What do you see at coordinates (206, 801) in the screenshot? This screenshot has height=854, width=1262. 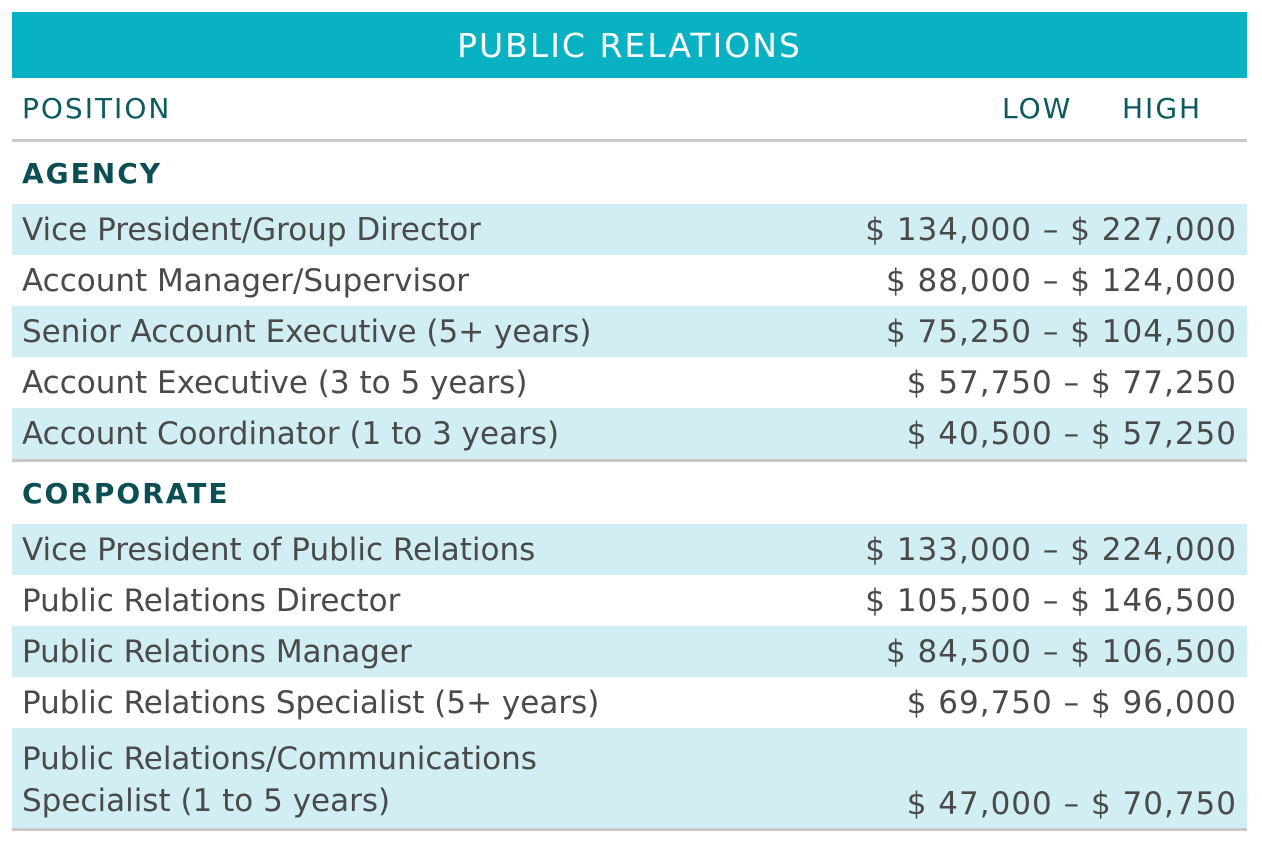 I see `position-label-line-2: Specialist (1 to 5 years)` at bounding box center [206, 801].